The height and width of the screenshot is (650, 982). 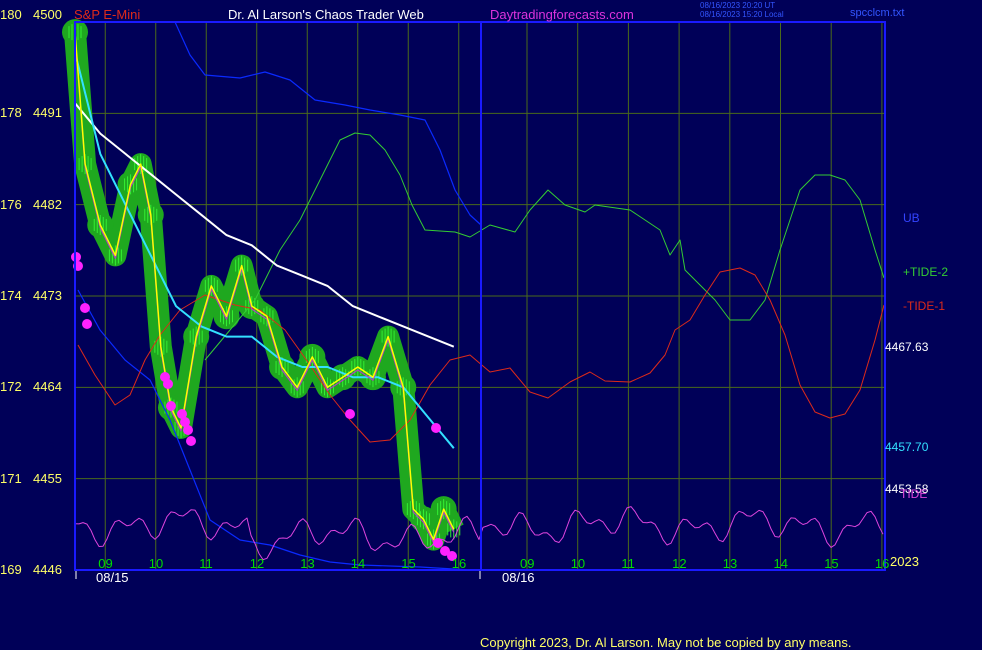 What do you see at coordinates (479, 533) in the screenshot?
I see `tide-line` at bounding box center [479, 533].